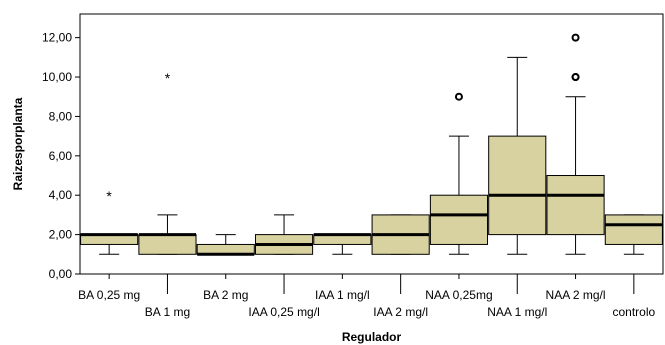 The width and height of the screenshot is (665, 345). I want to click on y-axis-title: Raizesporplanta, so click(18, 143).